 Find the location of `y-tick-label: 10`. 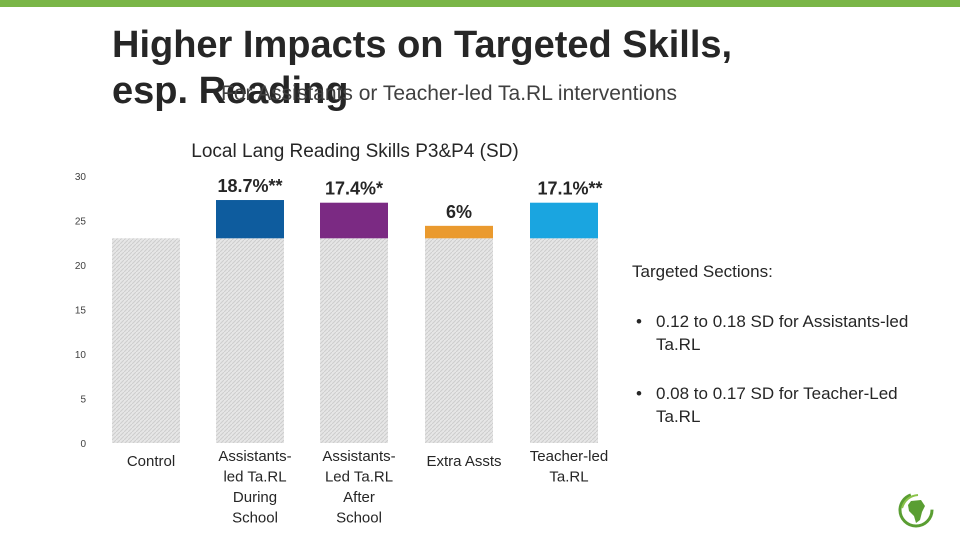

y-tick-label: 10 is located at coordinates (81, 355).